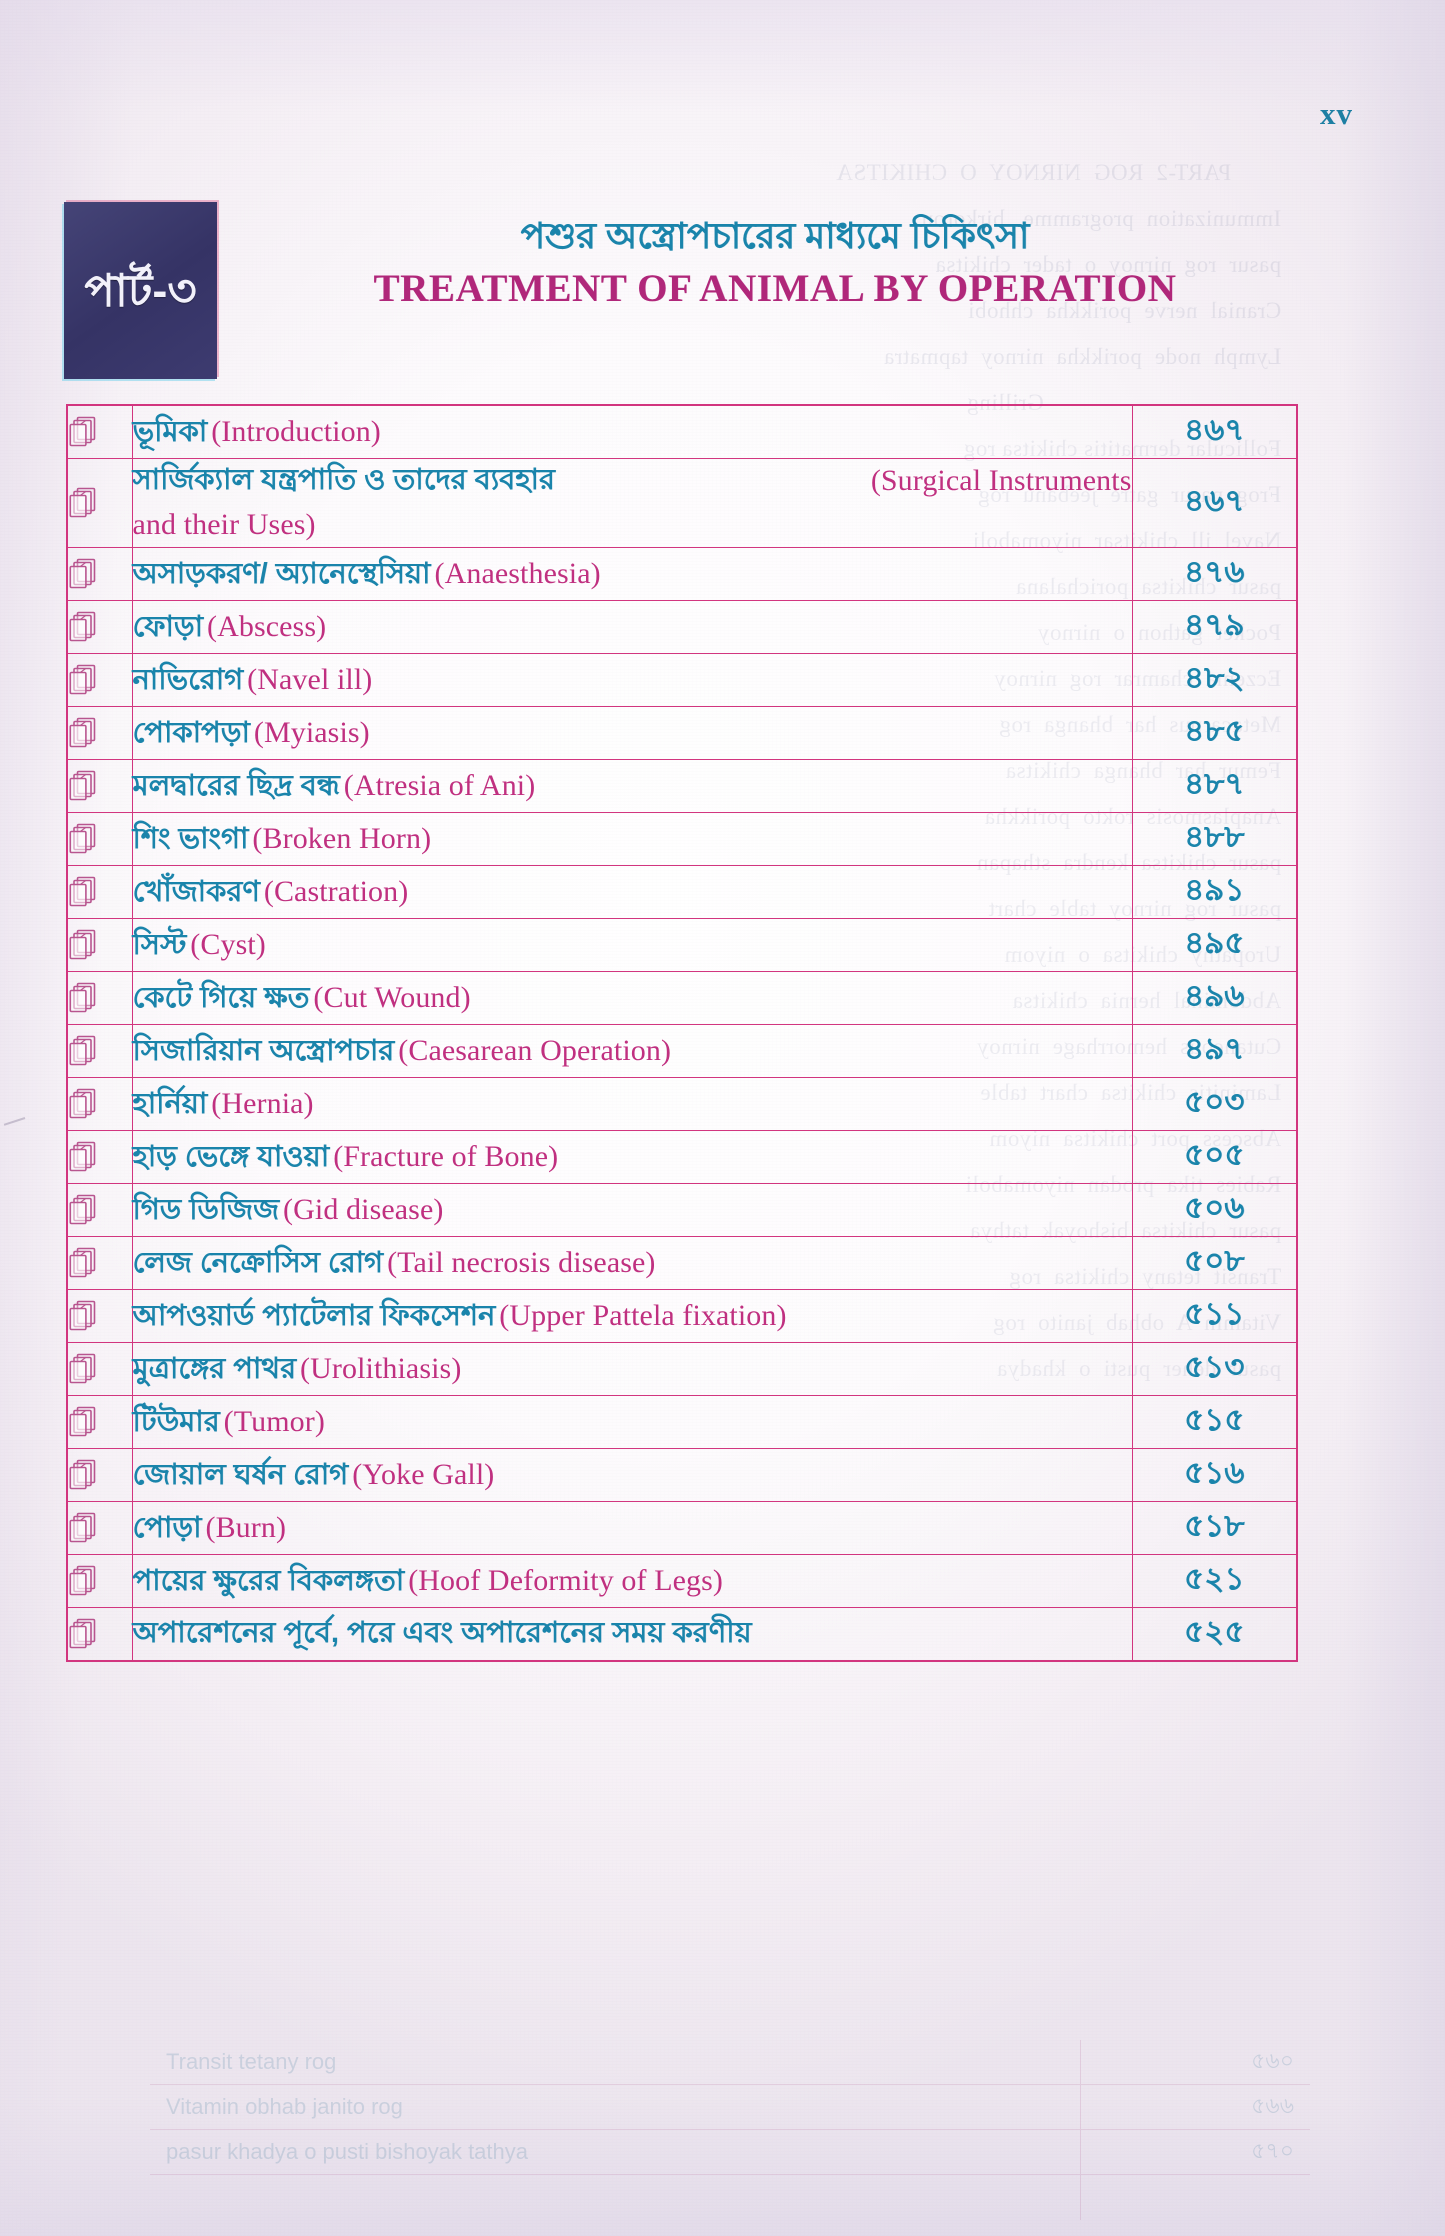 This screenshot has height=2236, width=1445. I want to click on toc-row: কেটে গিয়ে ক্ষত (Cut Wound) ৪৯৬, so click(682, 997).